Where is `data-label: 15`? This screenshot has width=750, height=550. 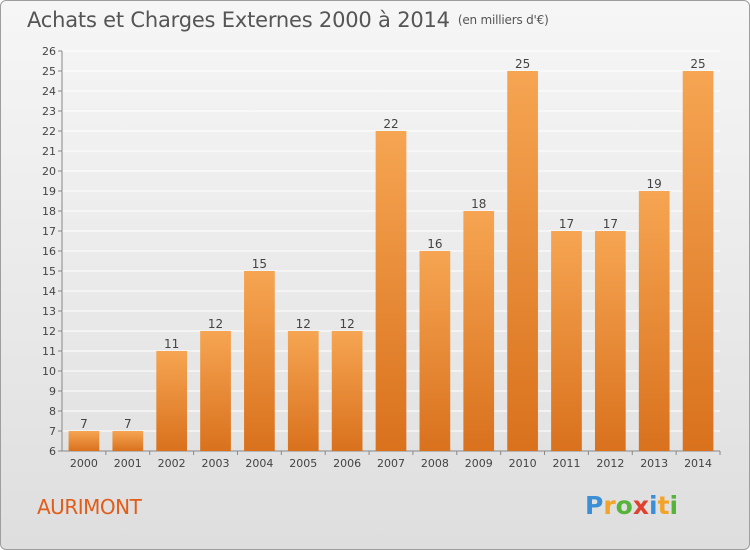 data-label: 15 is located at coordinates (259, 264).